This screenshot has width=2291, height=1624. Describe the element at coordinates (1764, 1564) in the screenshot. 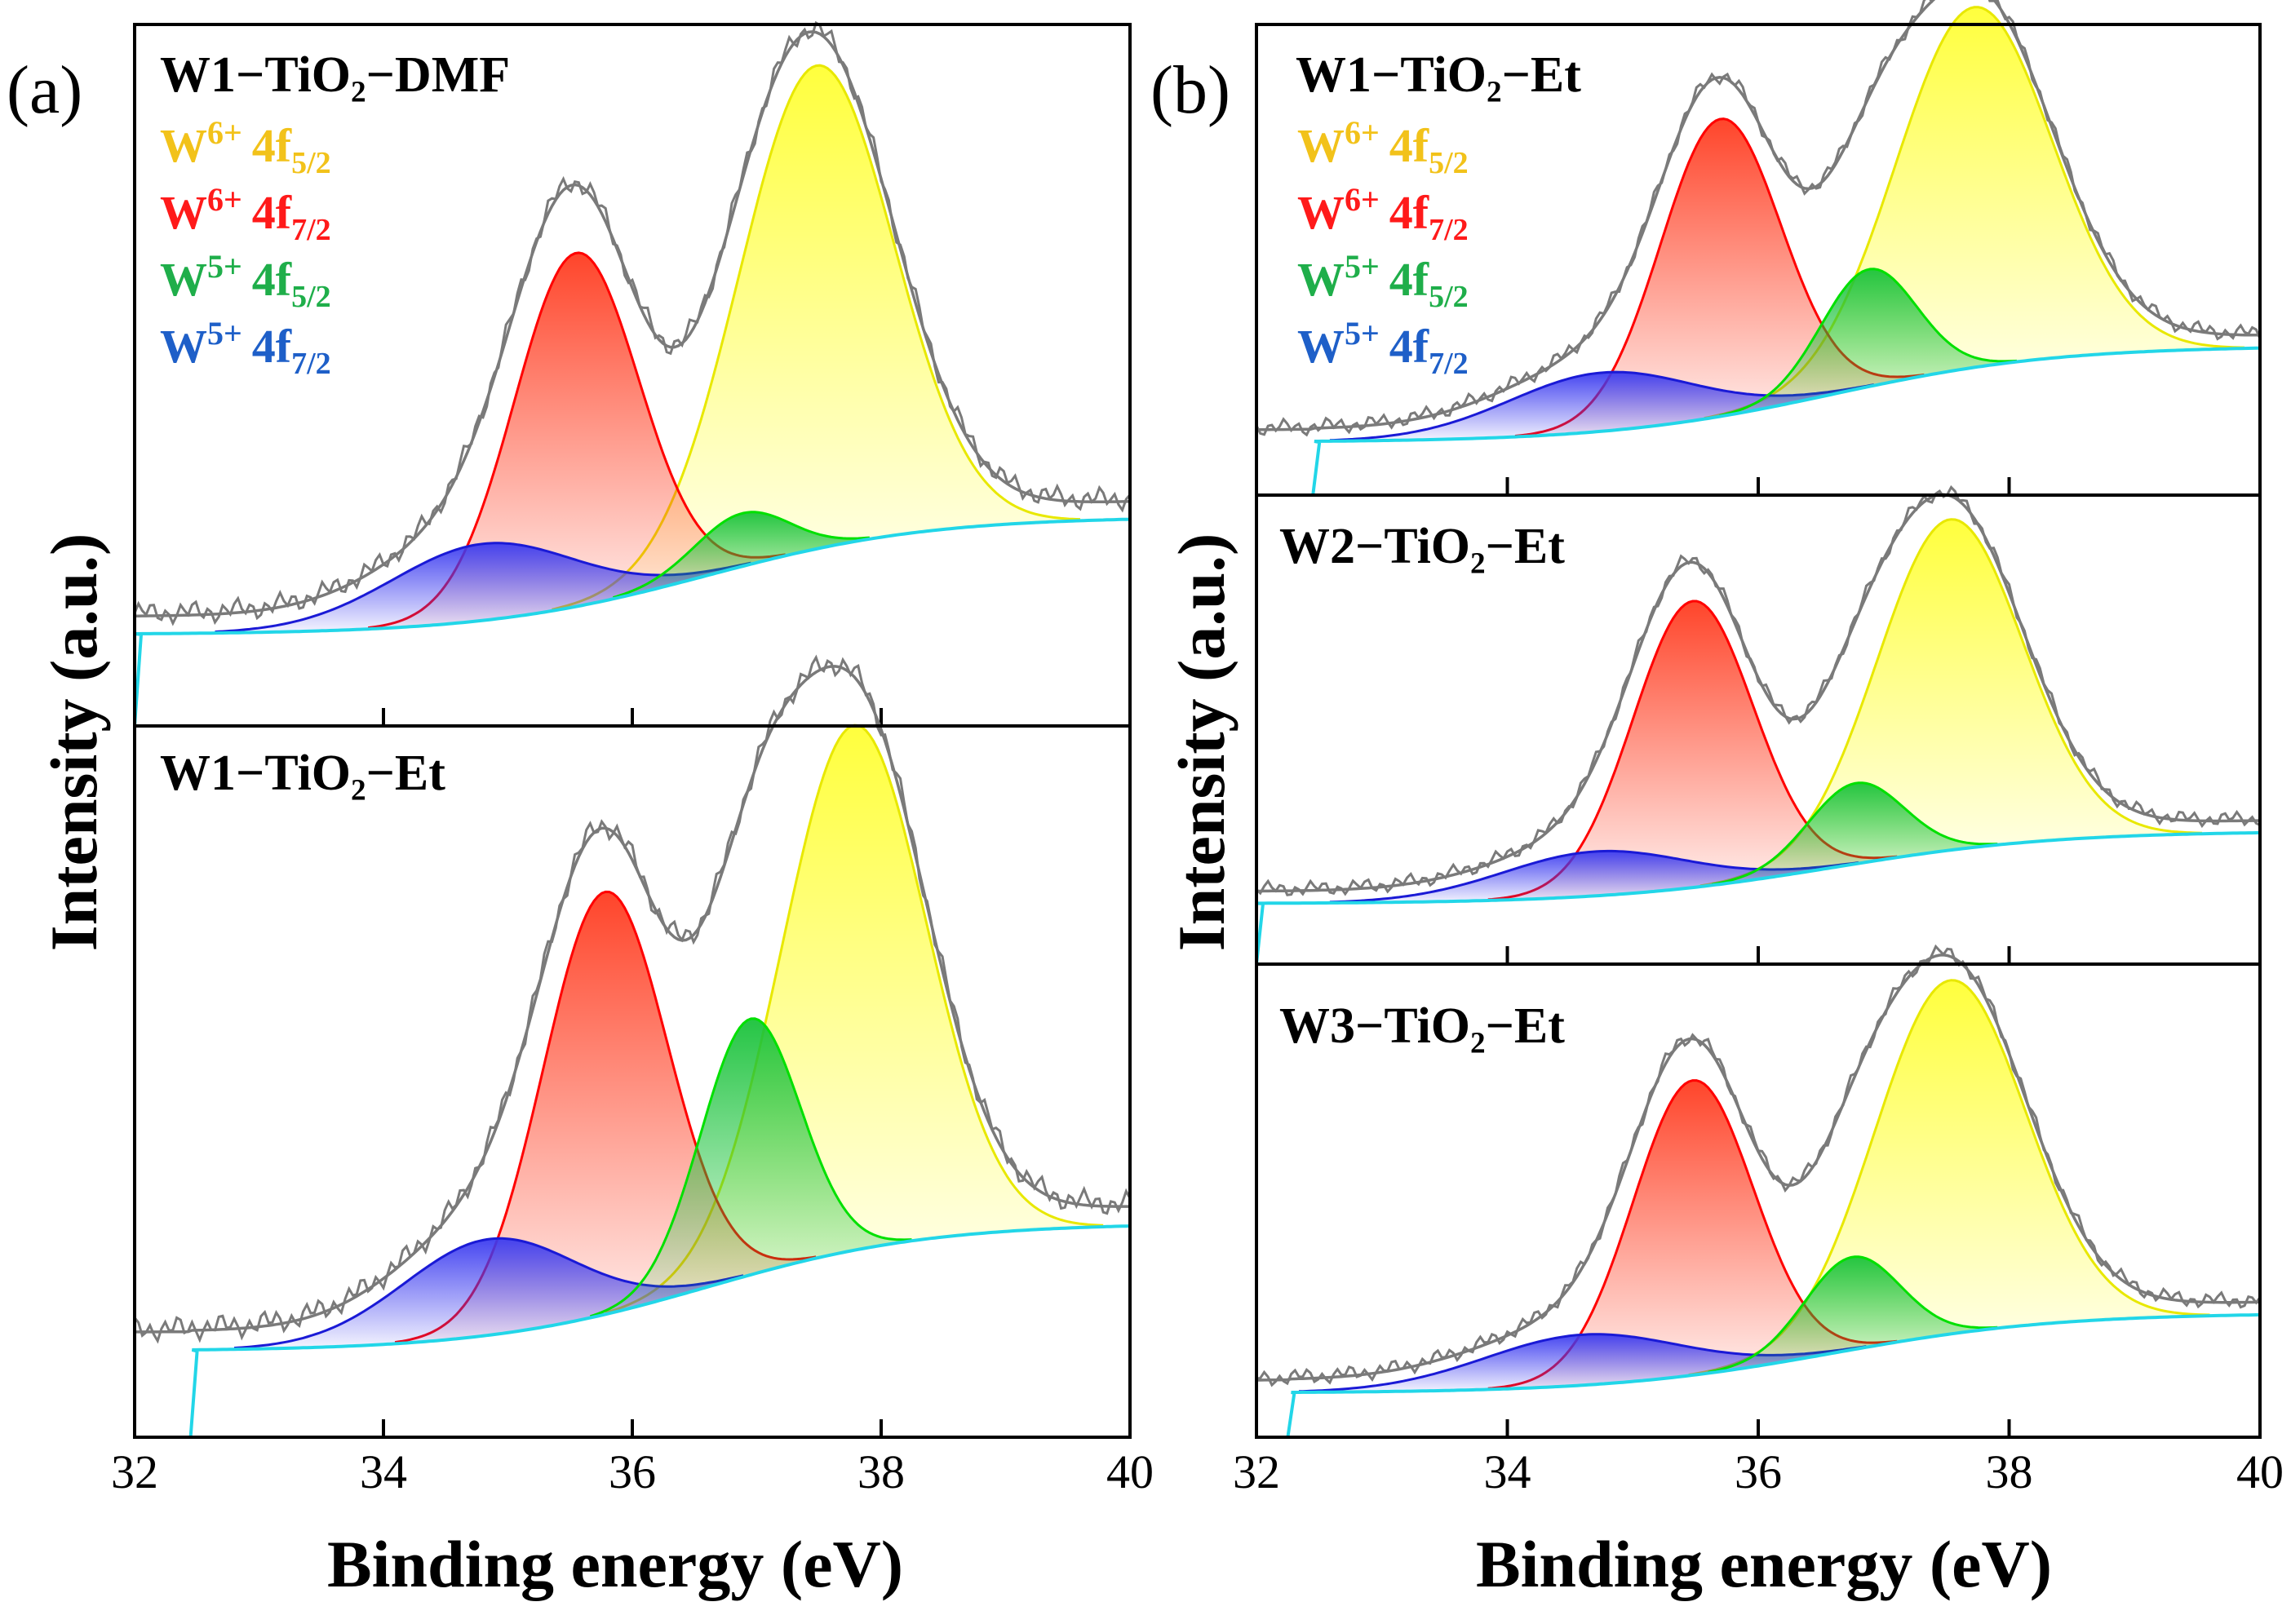

I see `x-axis-label-right: Binding energy (eV)` at that location.